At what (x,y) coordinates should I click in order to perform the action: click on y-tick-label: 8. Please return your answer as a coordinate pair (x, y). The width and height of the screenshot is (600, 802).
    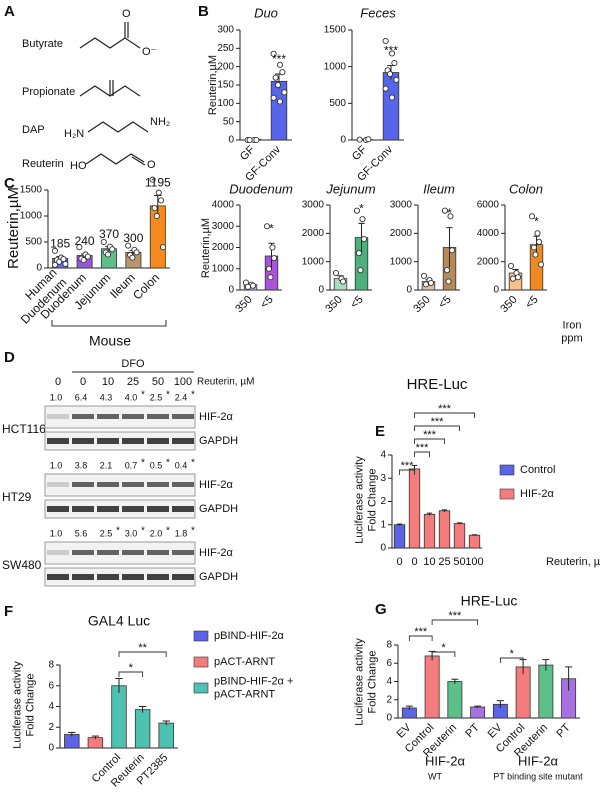
    Looking at the image, I should click on (51, 665).